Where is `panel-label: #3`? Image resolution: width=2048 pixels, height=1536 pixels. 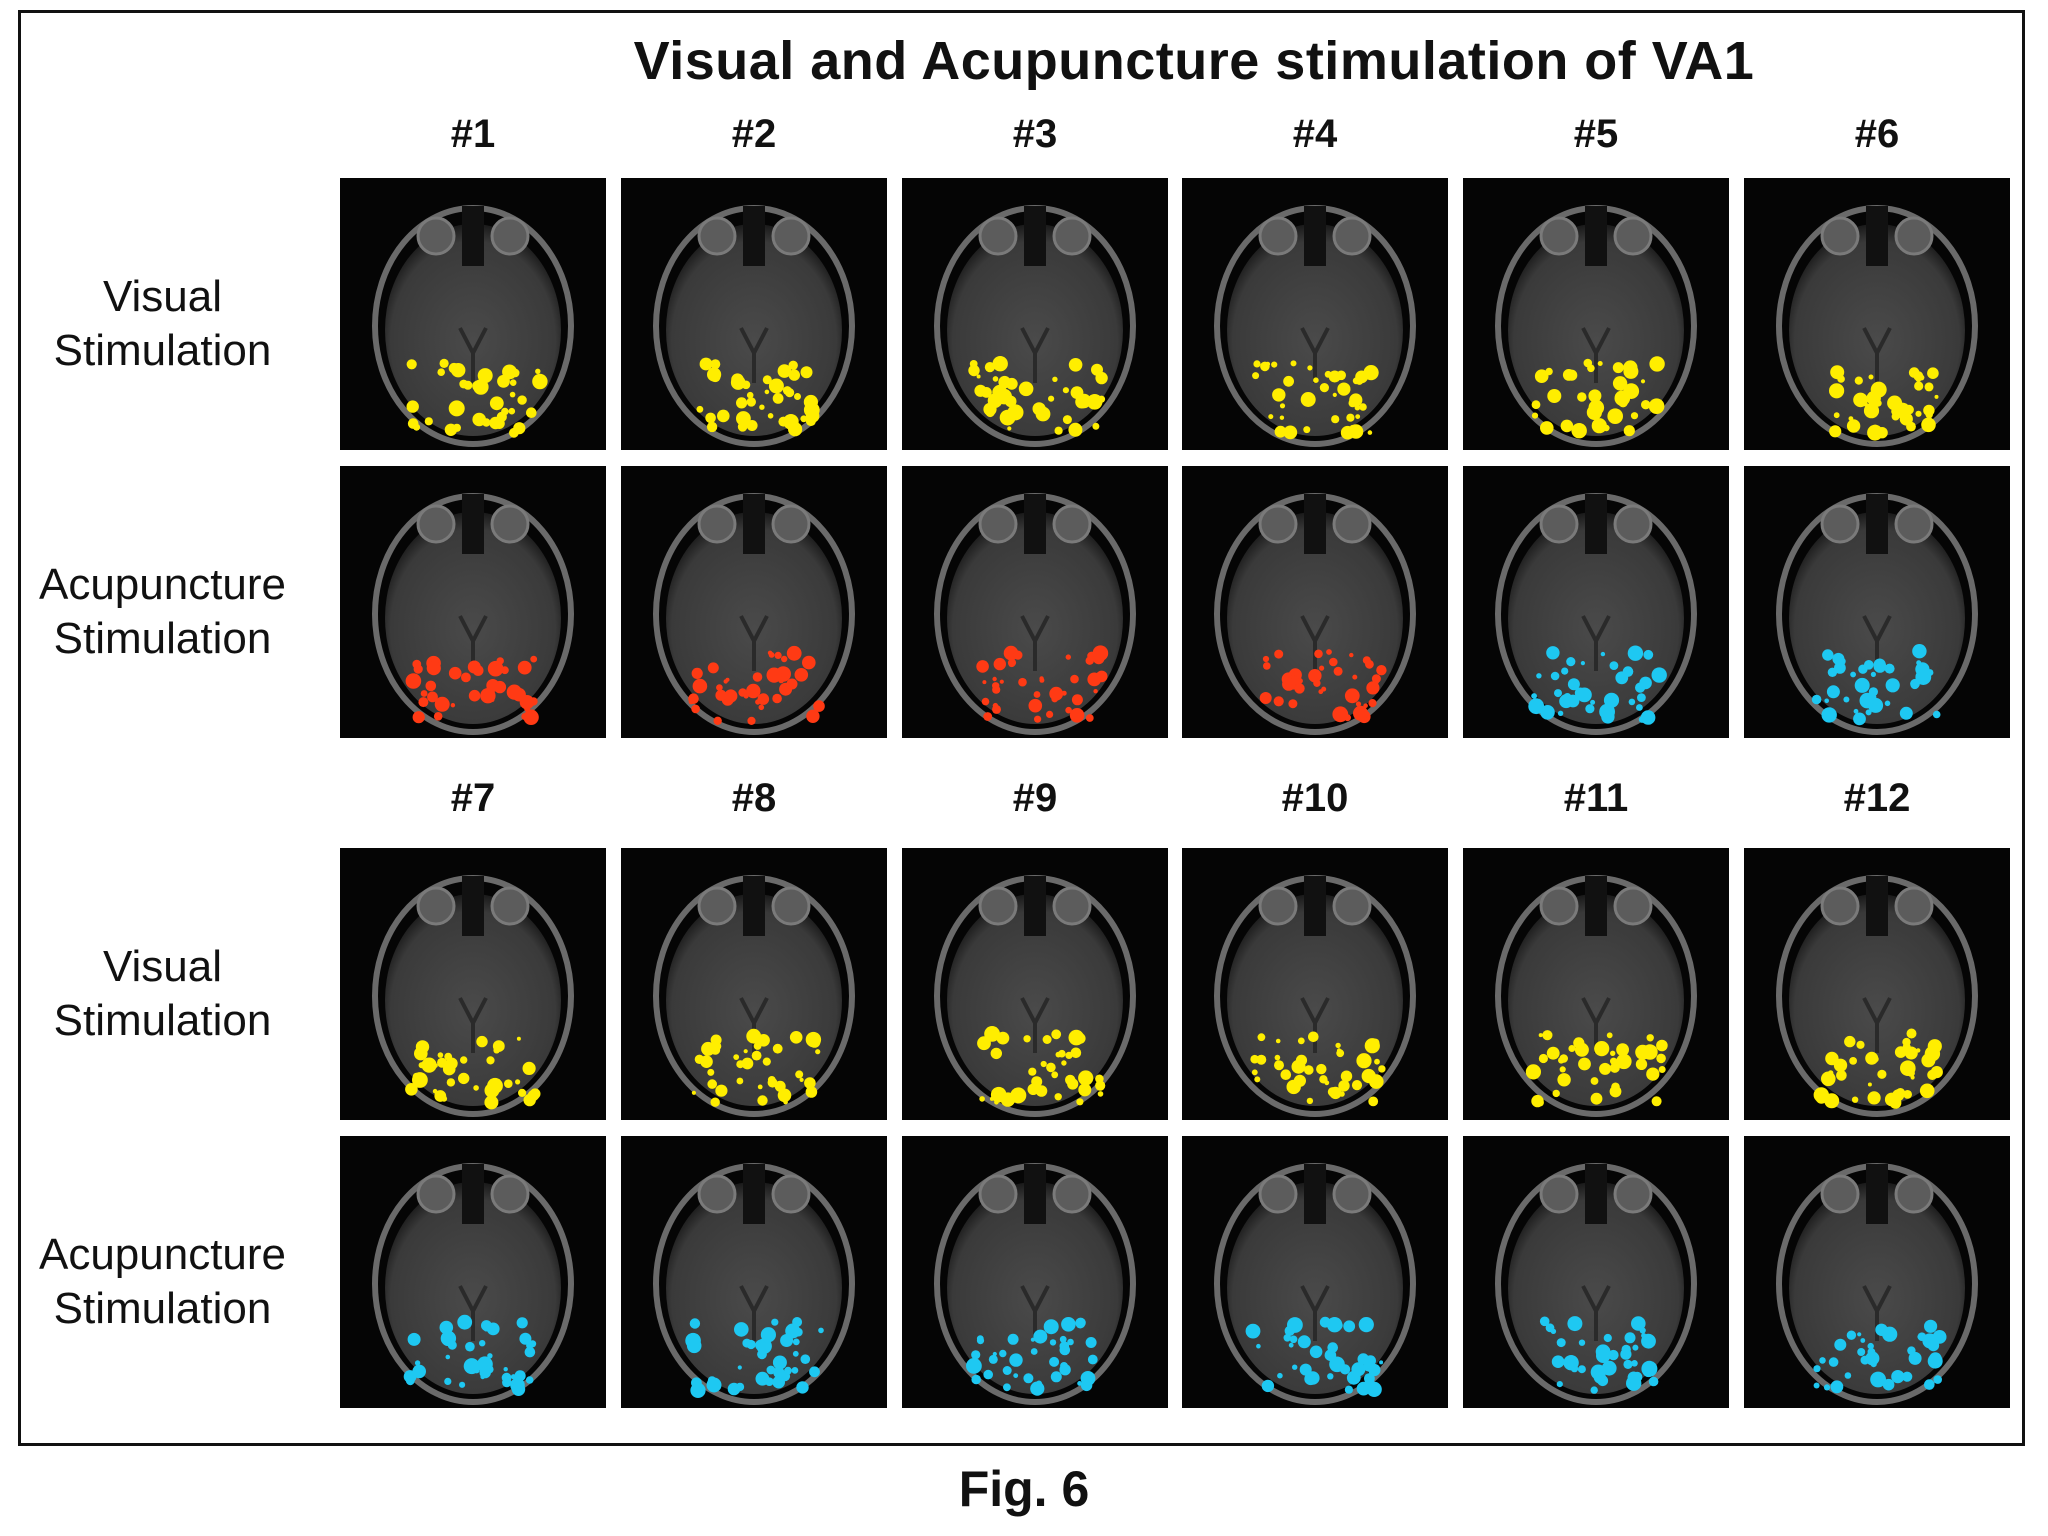
panel-label: #3 is located at coordinates (1035, 134).